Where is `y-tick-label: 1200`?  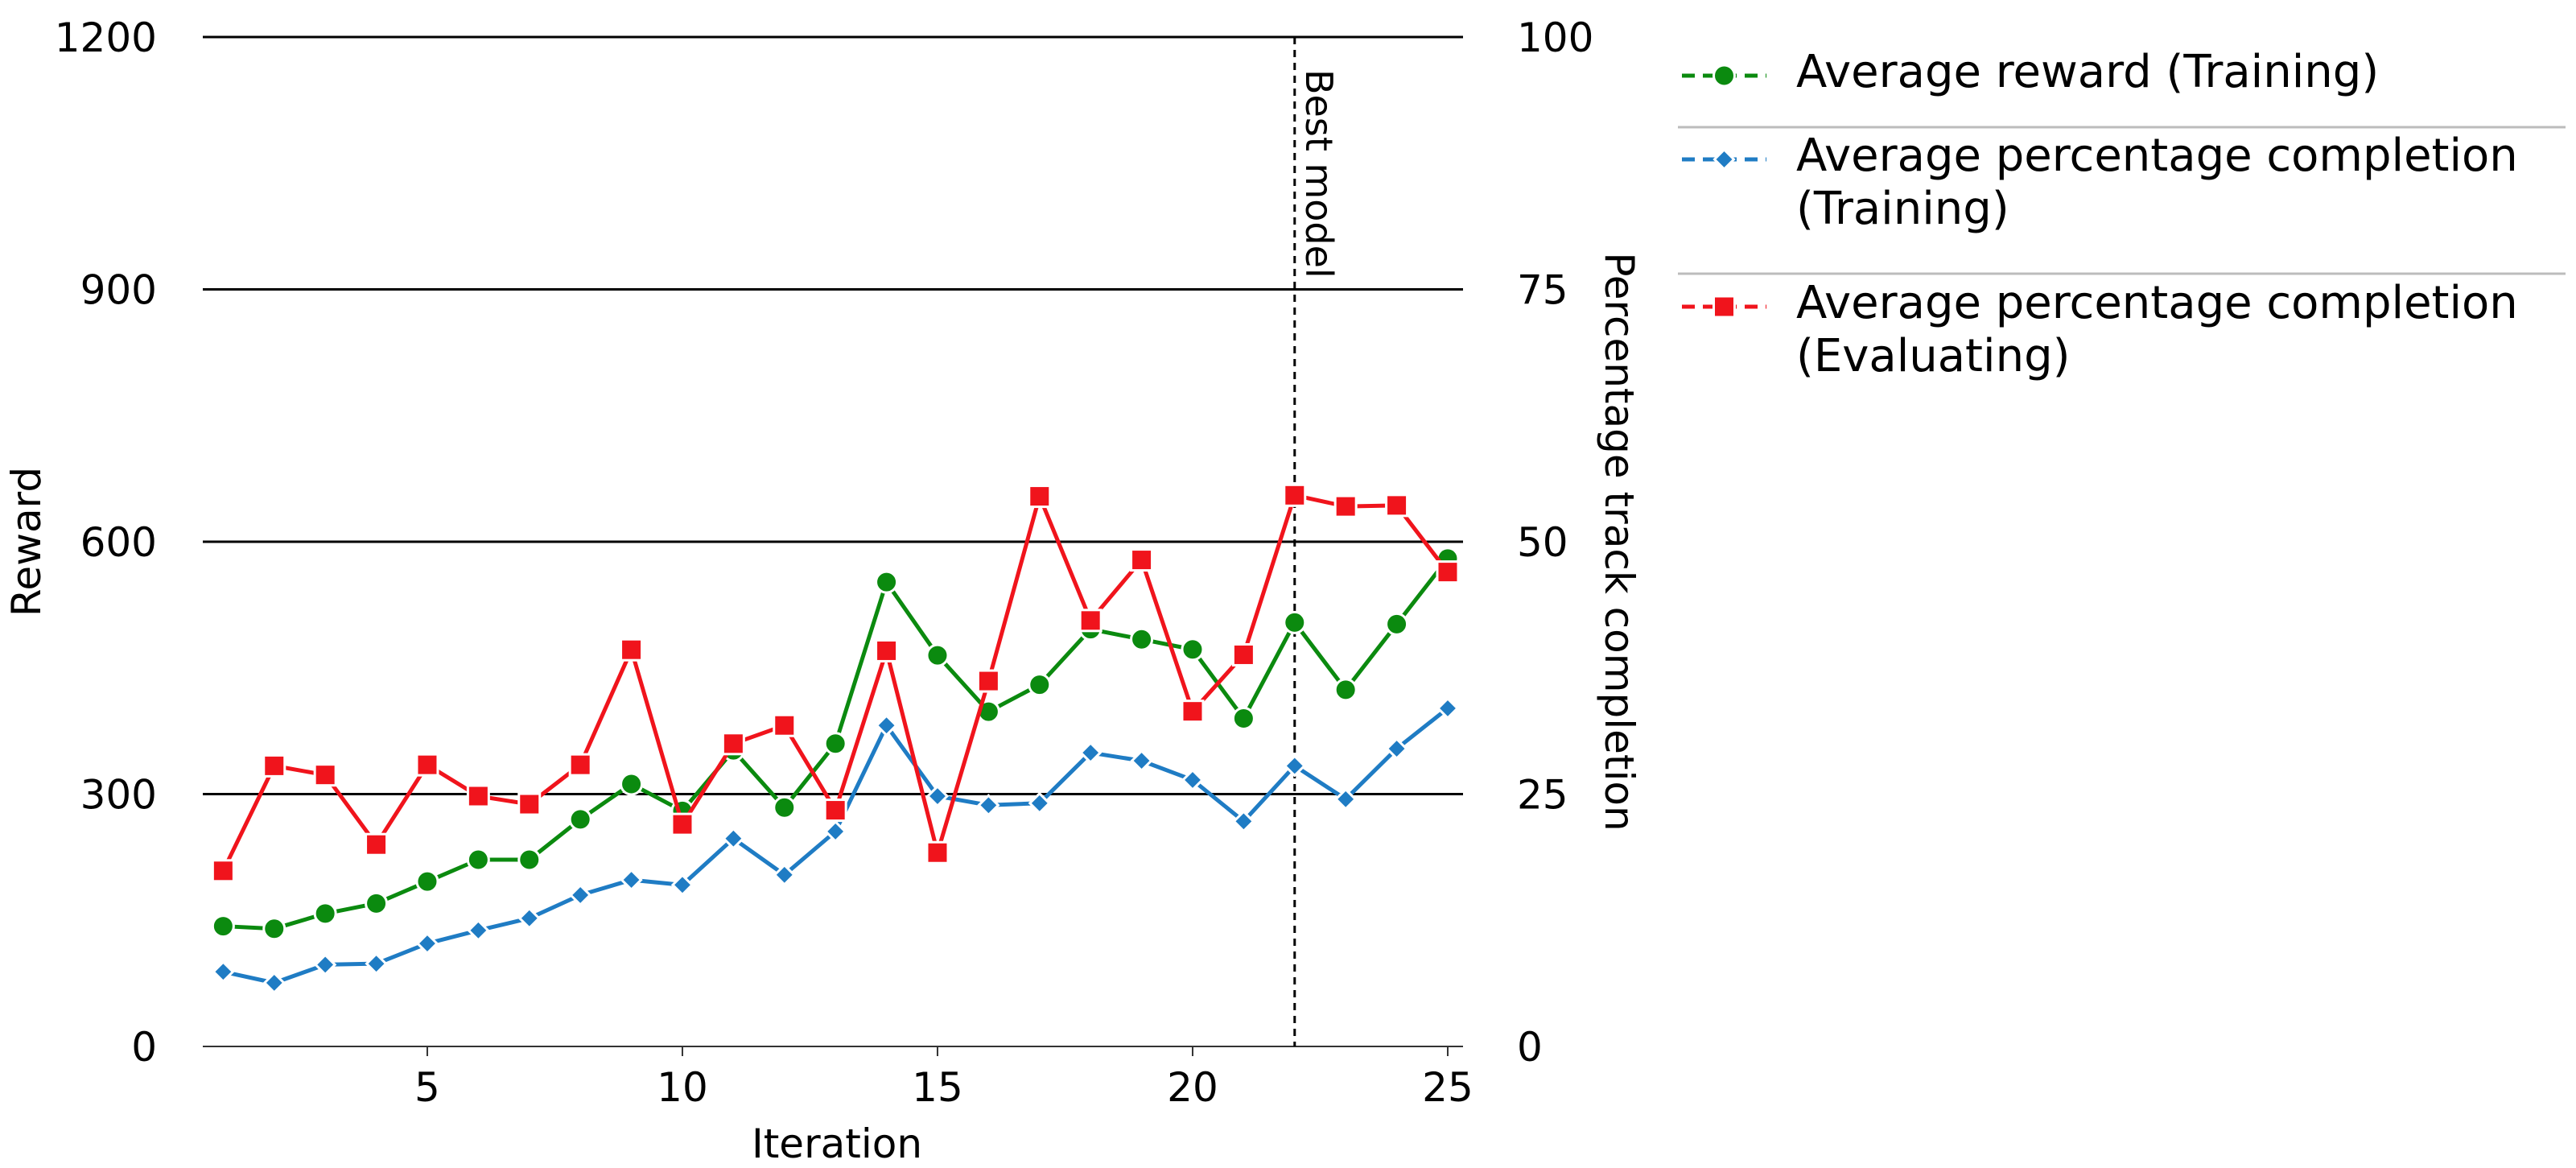
y-tick-label: 1200 is located at coordinates (106, 37).